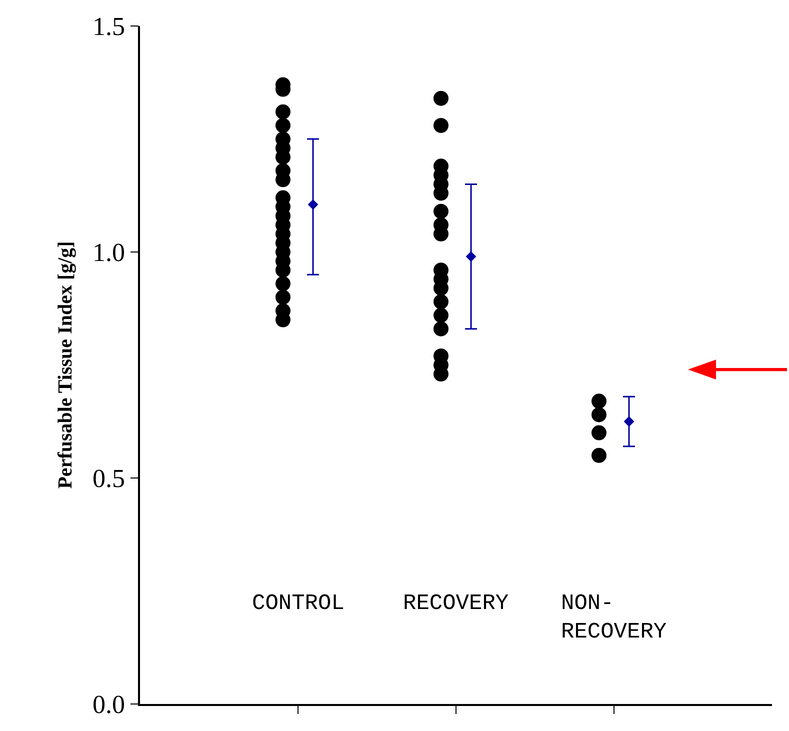 This screenshot has height=731, width=789. I want to click on x-tick-label: CONTROL, so click(298, 603).